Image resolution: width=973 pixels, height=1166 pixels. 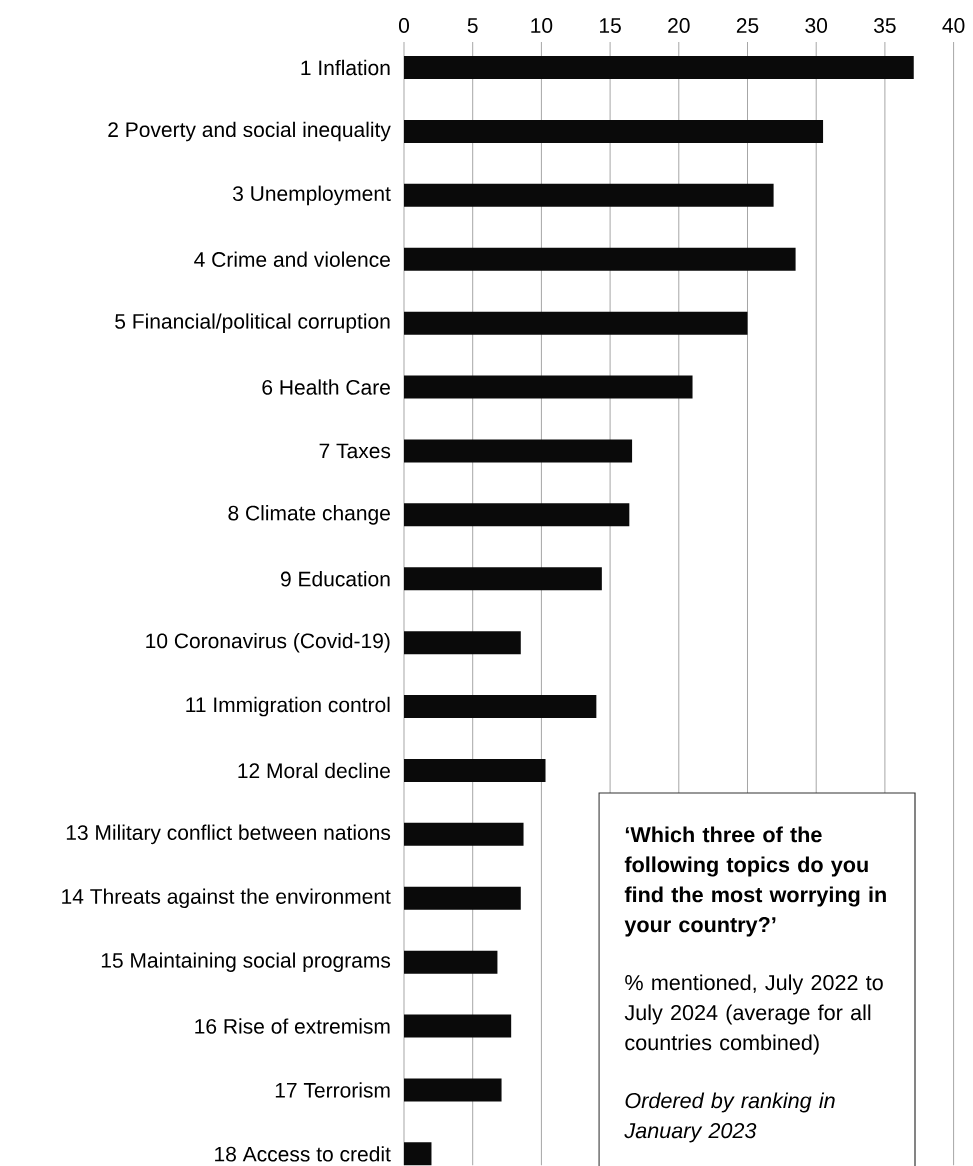 I want to click on y-tick-label: 7 Taxes, so click(x=355, y=451).